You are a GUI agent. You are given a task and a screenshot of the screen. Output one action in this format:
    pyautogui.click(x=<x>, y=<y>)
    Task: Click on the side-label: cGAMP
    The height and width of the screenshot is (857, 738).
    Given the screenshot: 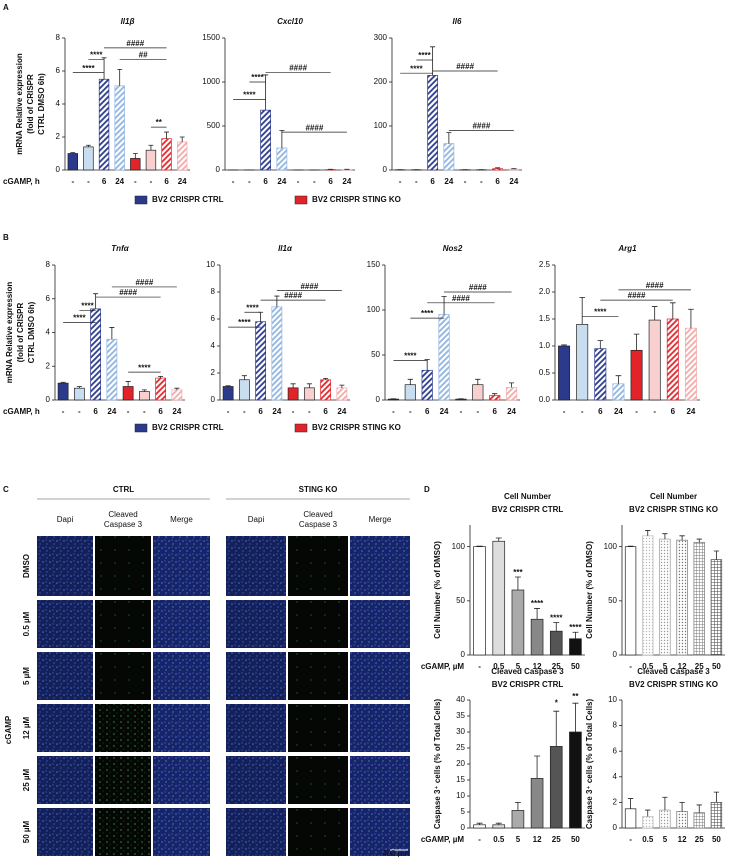 What is the action you would take?
    pyautogui.click(x=8, y=729)
    